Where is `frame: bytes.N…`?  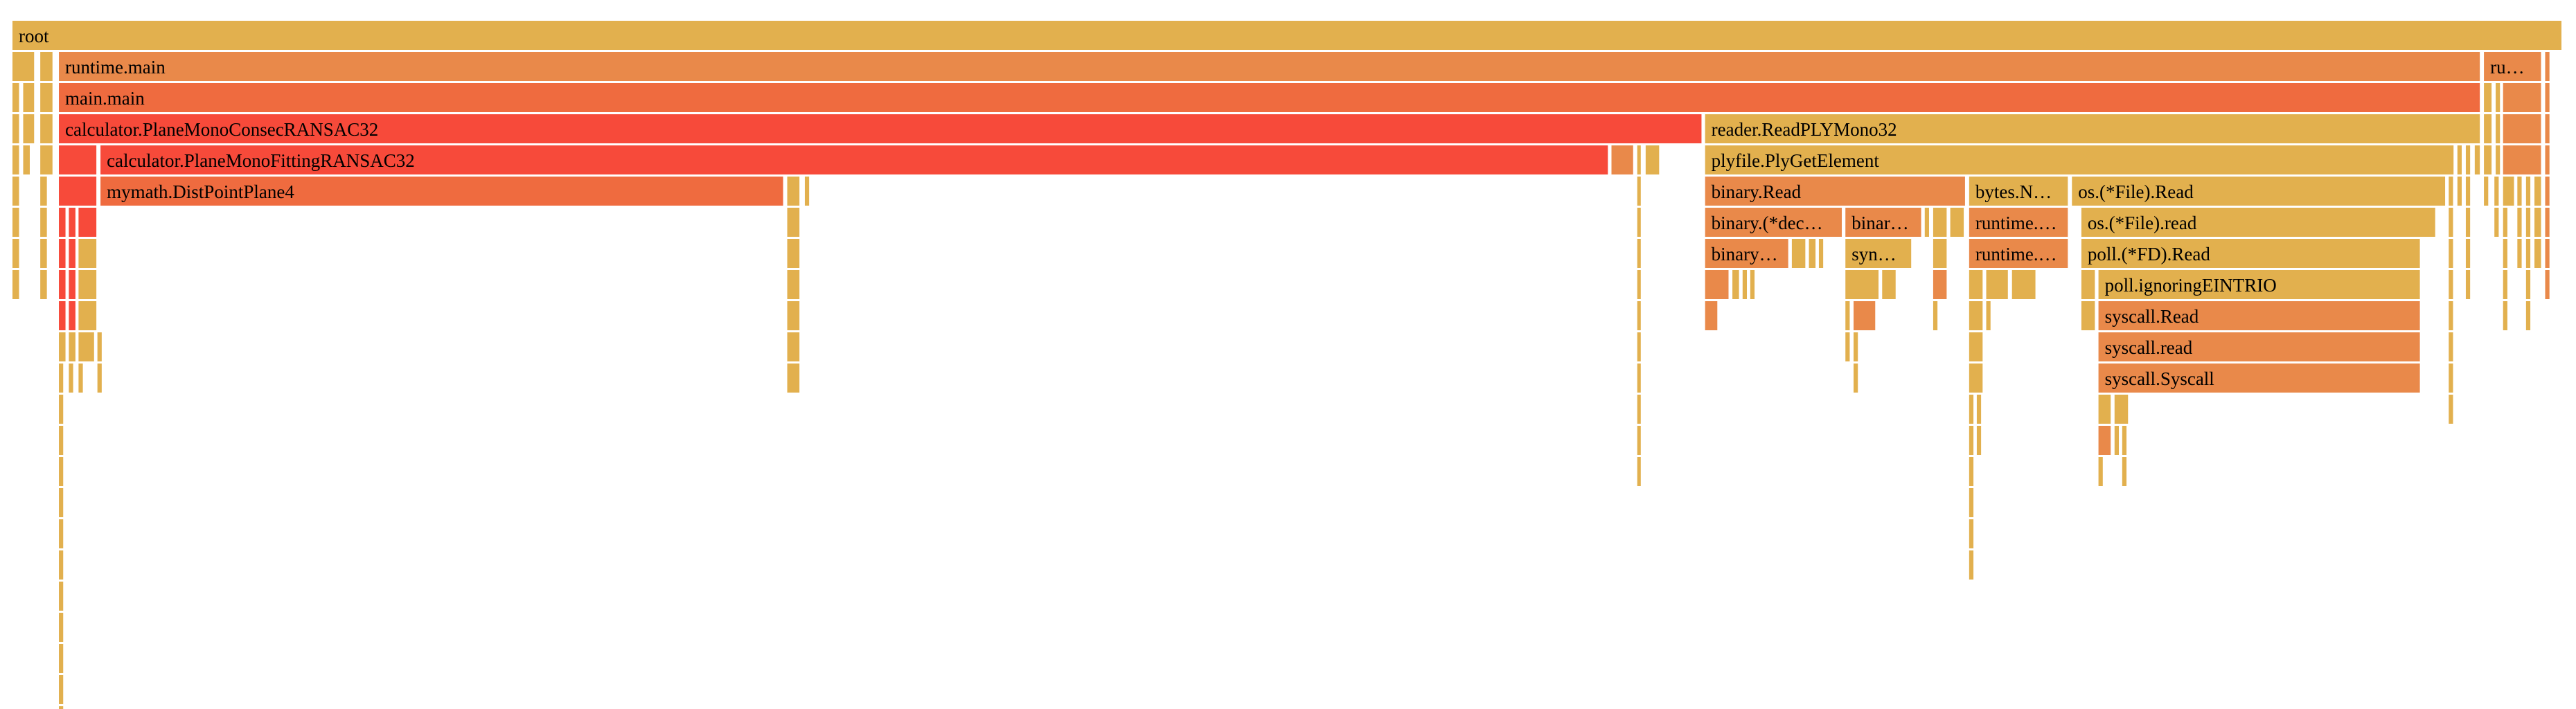
frame: bytes.N… is located at coordinates (2018, 191).